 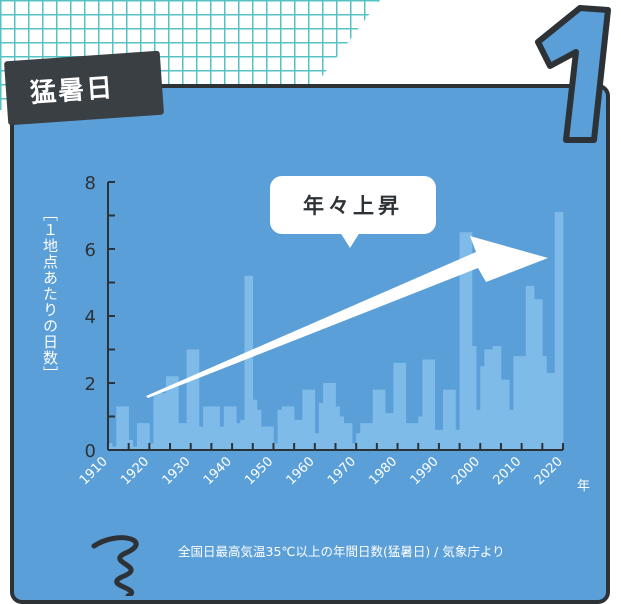 What do you see at coordinates (342, 471) in the screenshot?
I see `x-tick-label: 1970` at bounding box center [342, 471].